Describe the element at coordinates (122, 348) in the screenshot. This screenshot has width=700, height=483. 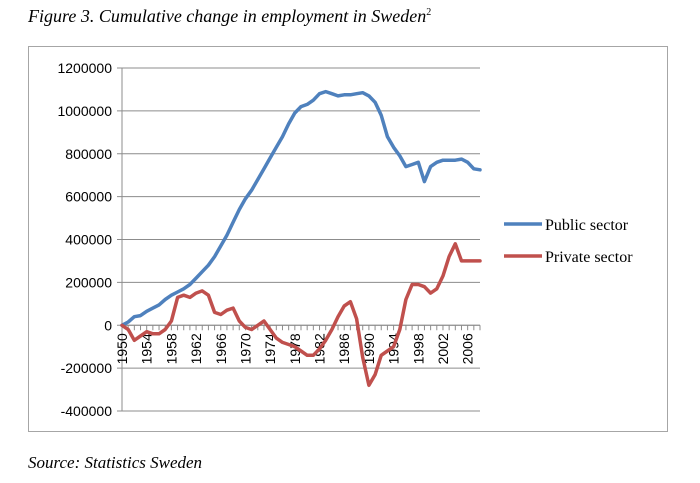
I see `x-tick-label: 1950` at that location.